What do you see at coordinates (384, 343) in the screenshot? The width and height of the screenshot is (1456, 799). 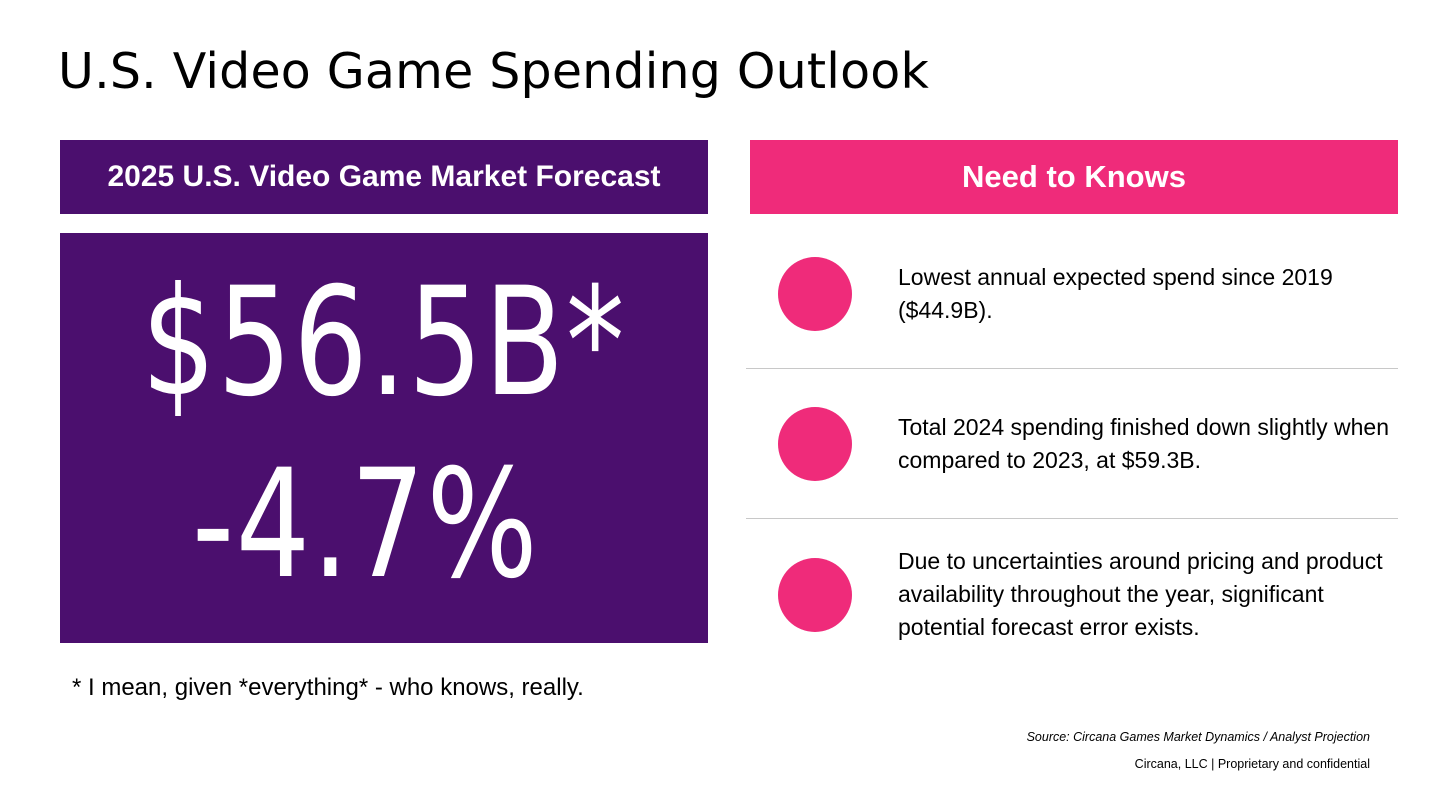 I see `forecast-amount: $56.5B*` at bounding box center [384, 343].